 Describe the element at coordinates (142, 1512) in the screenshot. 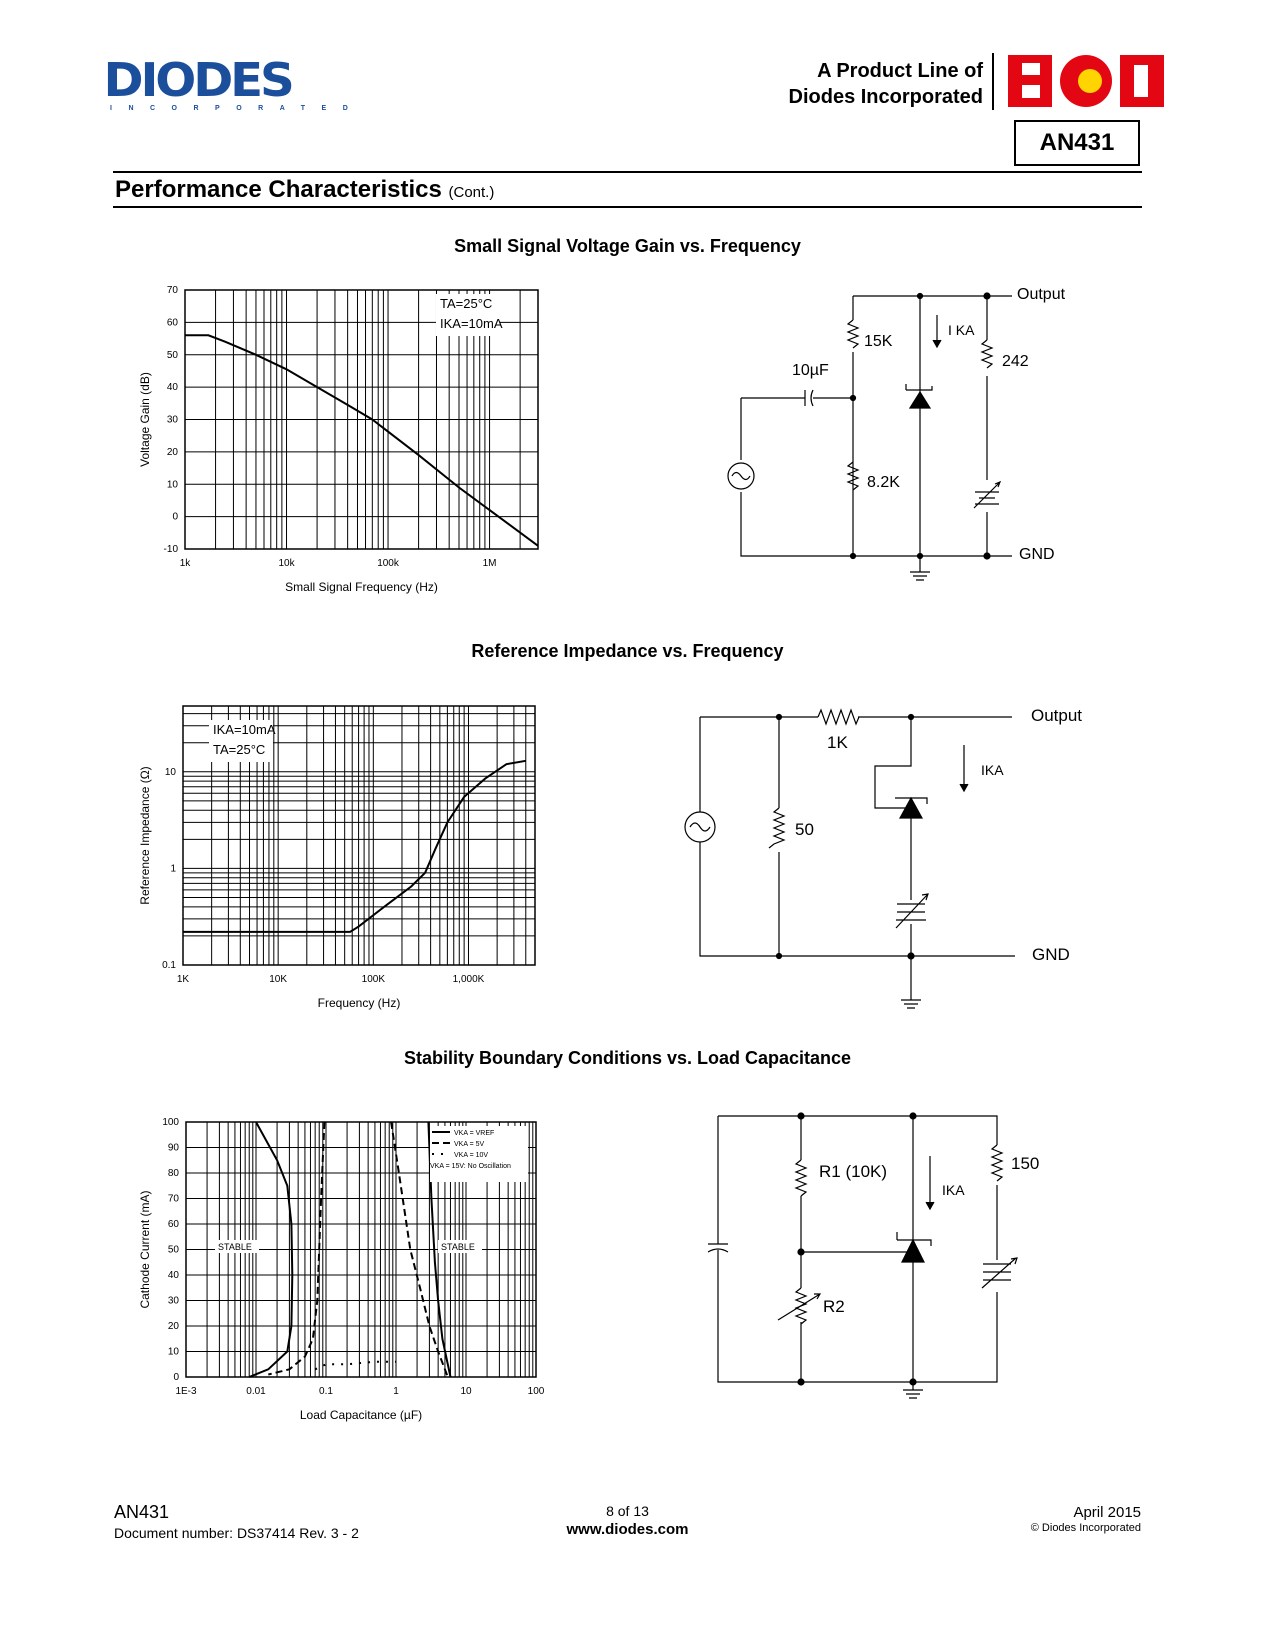

I see `footer-part: AN431` at that location.